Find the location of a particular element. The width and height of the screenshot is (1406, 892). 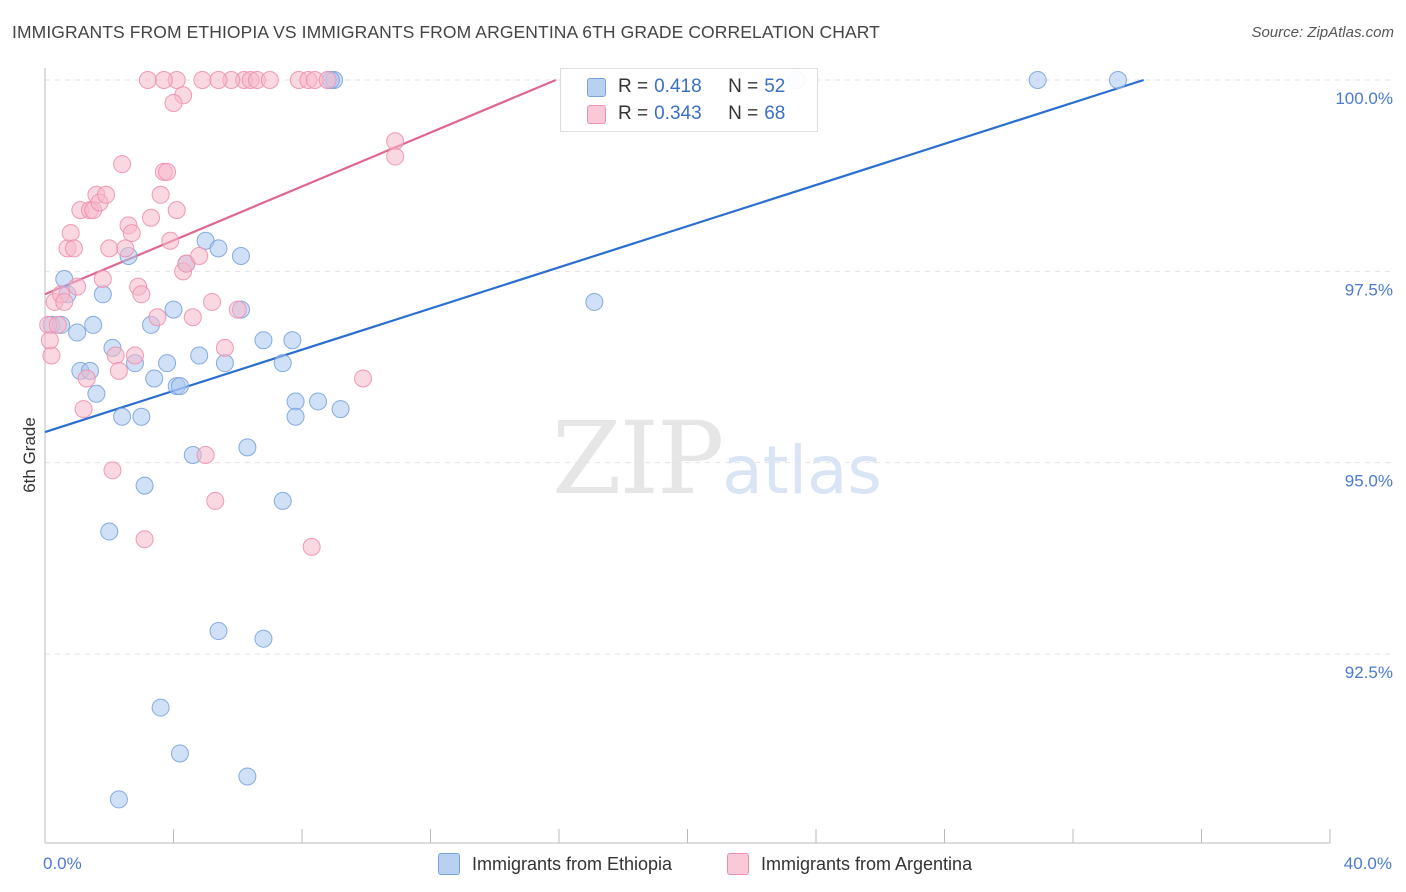

ethiopia-n-value: 52 is located at coordinates (775, 86).